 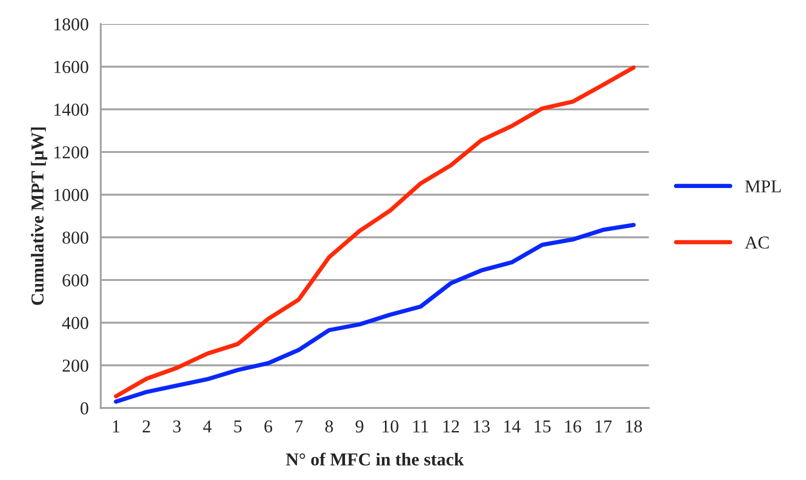 What do you see at coordinates (604, 426) in the screenshot?
I see `x-tick-label: 17` at bounding box center [604, 426].